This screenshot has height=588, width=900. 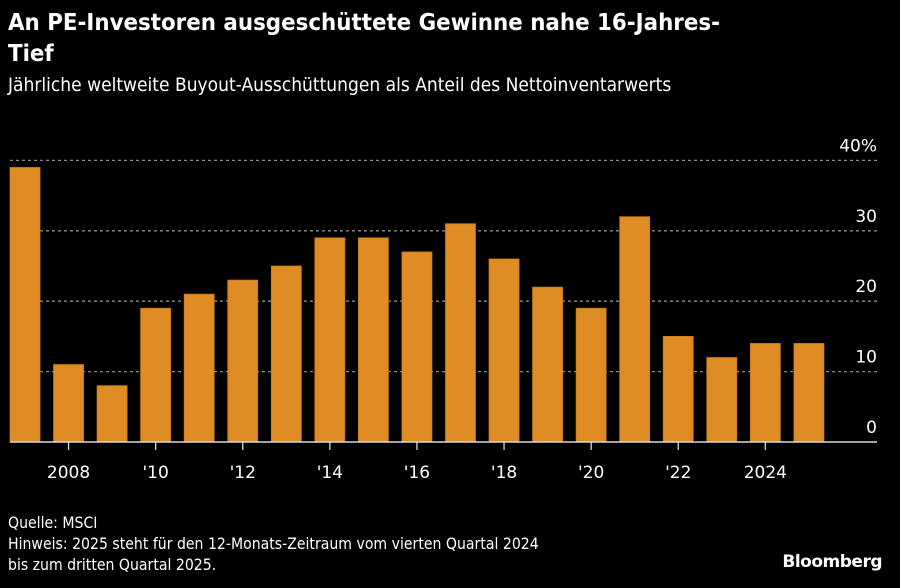 What do you see at coordinates (832, 562) in the screenshot?
I see `bloomberg-logo: Bloomberg` at bounding box center [832, 562].